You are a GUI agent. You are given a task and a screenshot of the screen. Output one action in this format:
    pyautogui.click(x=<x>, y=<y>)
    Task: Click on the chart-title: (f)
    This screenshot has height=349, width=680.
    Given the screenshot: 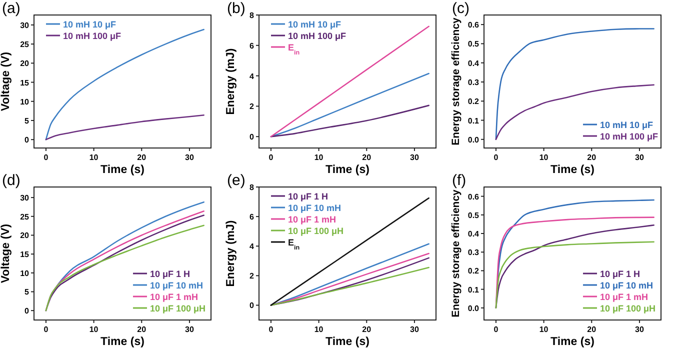 What is the action you would take?
    pyautogui.click(x=459, y=180)
    